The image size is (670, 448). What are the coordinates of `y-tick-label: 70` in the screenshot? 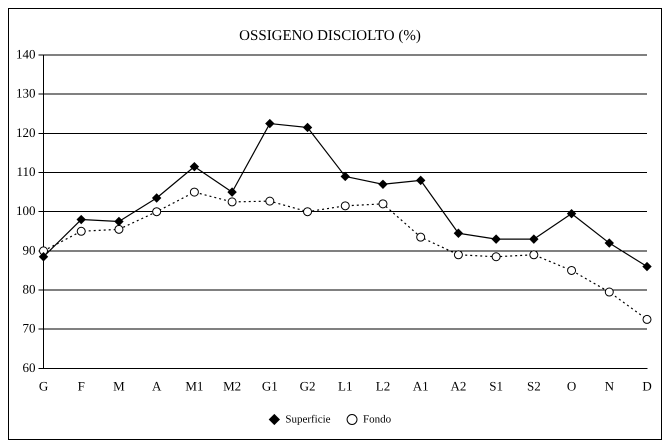 It's located at (29, 328).